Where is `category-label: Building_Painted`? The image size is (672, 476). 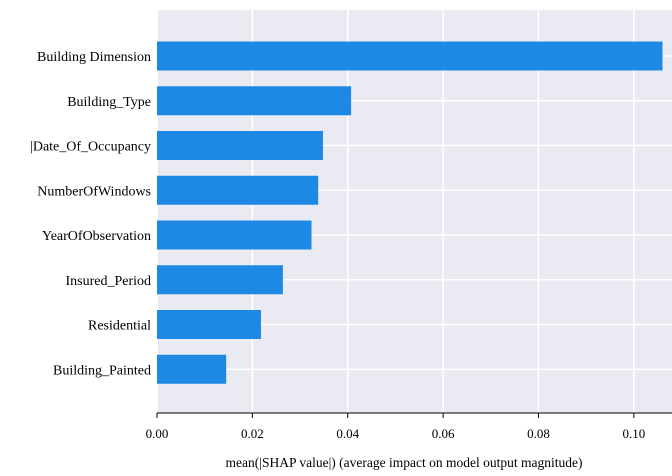 category-label: Building_Painted is located at coordinates (102, 370).